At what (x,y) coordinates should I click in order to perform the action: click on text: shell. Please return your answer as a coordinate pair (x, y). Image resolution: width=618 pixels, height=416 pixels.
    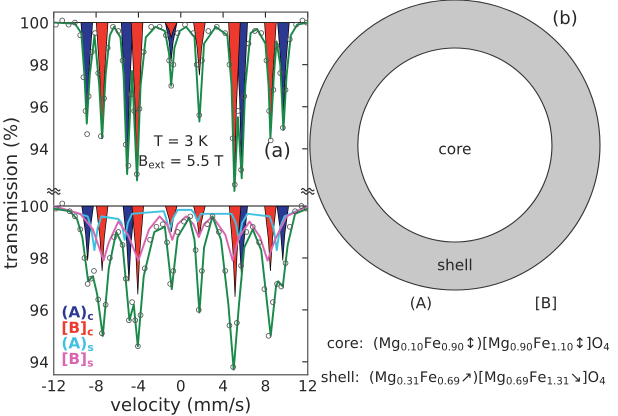
    Looking at the image, I should click on (455, 264).